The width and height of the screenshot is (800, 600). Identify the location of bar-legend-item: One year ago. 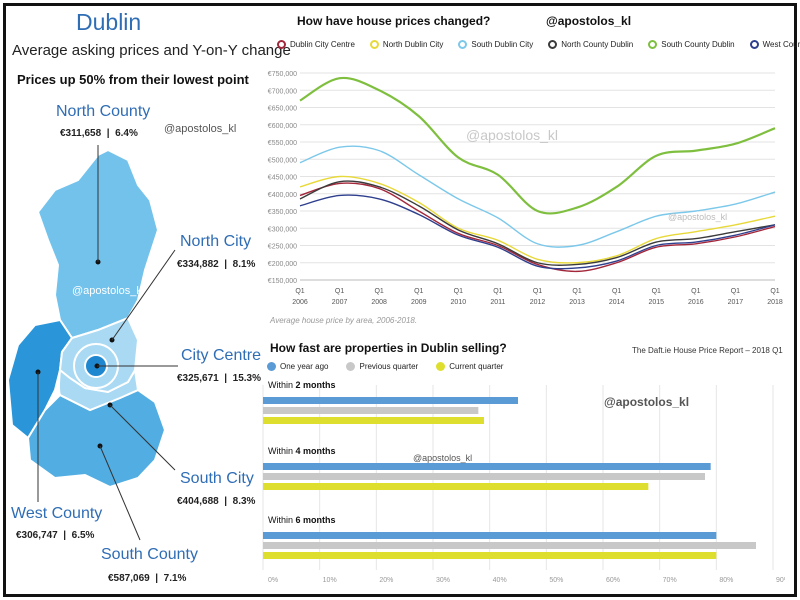
(297, 366).